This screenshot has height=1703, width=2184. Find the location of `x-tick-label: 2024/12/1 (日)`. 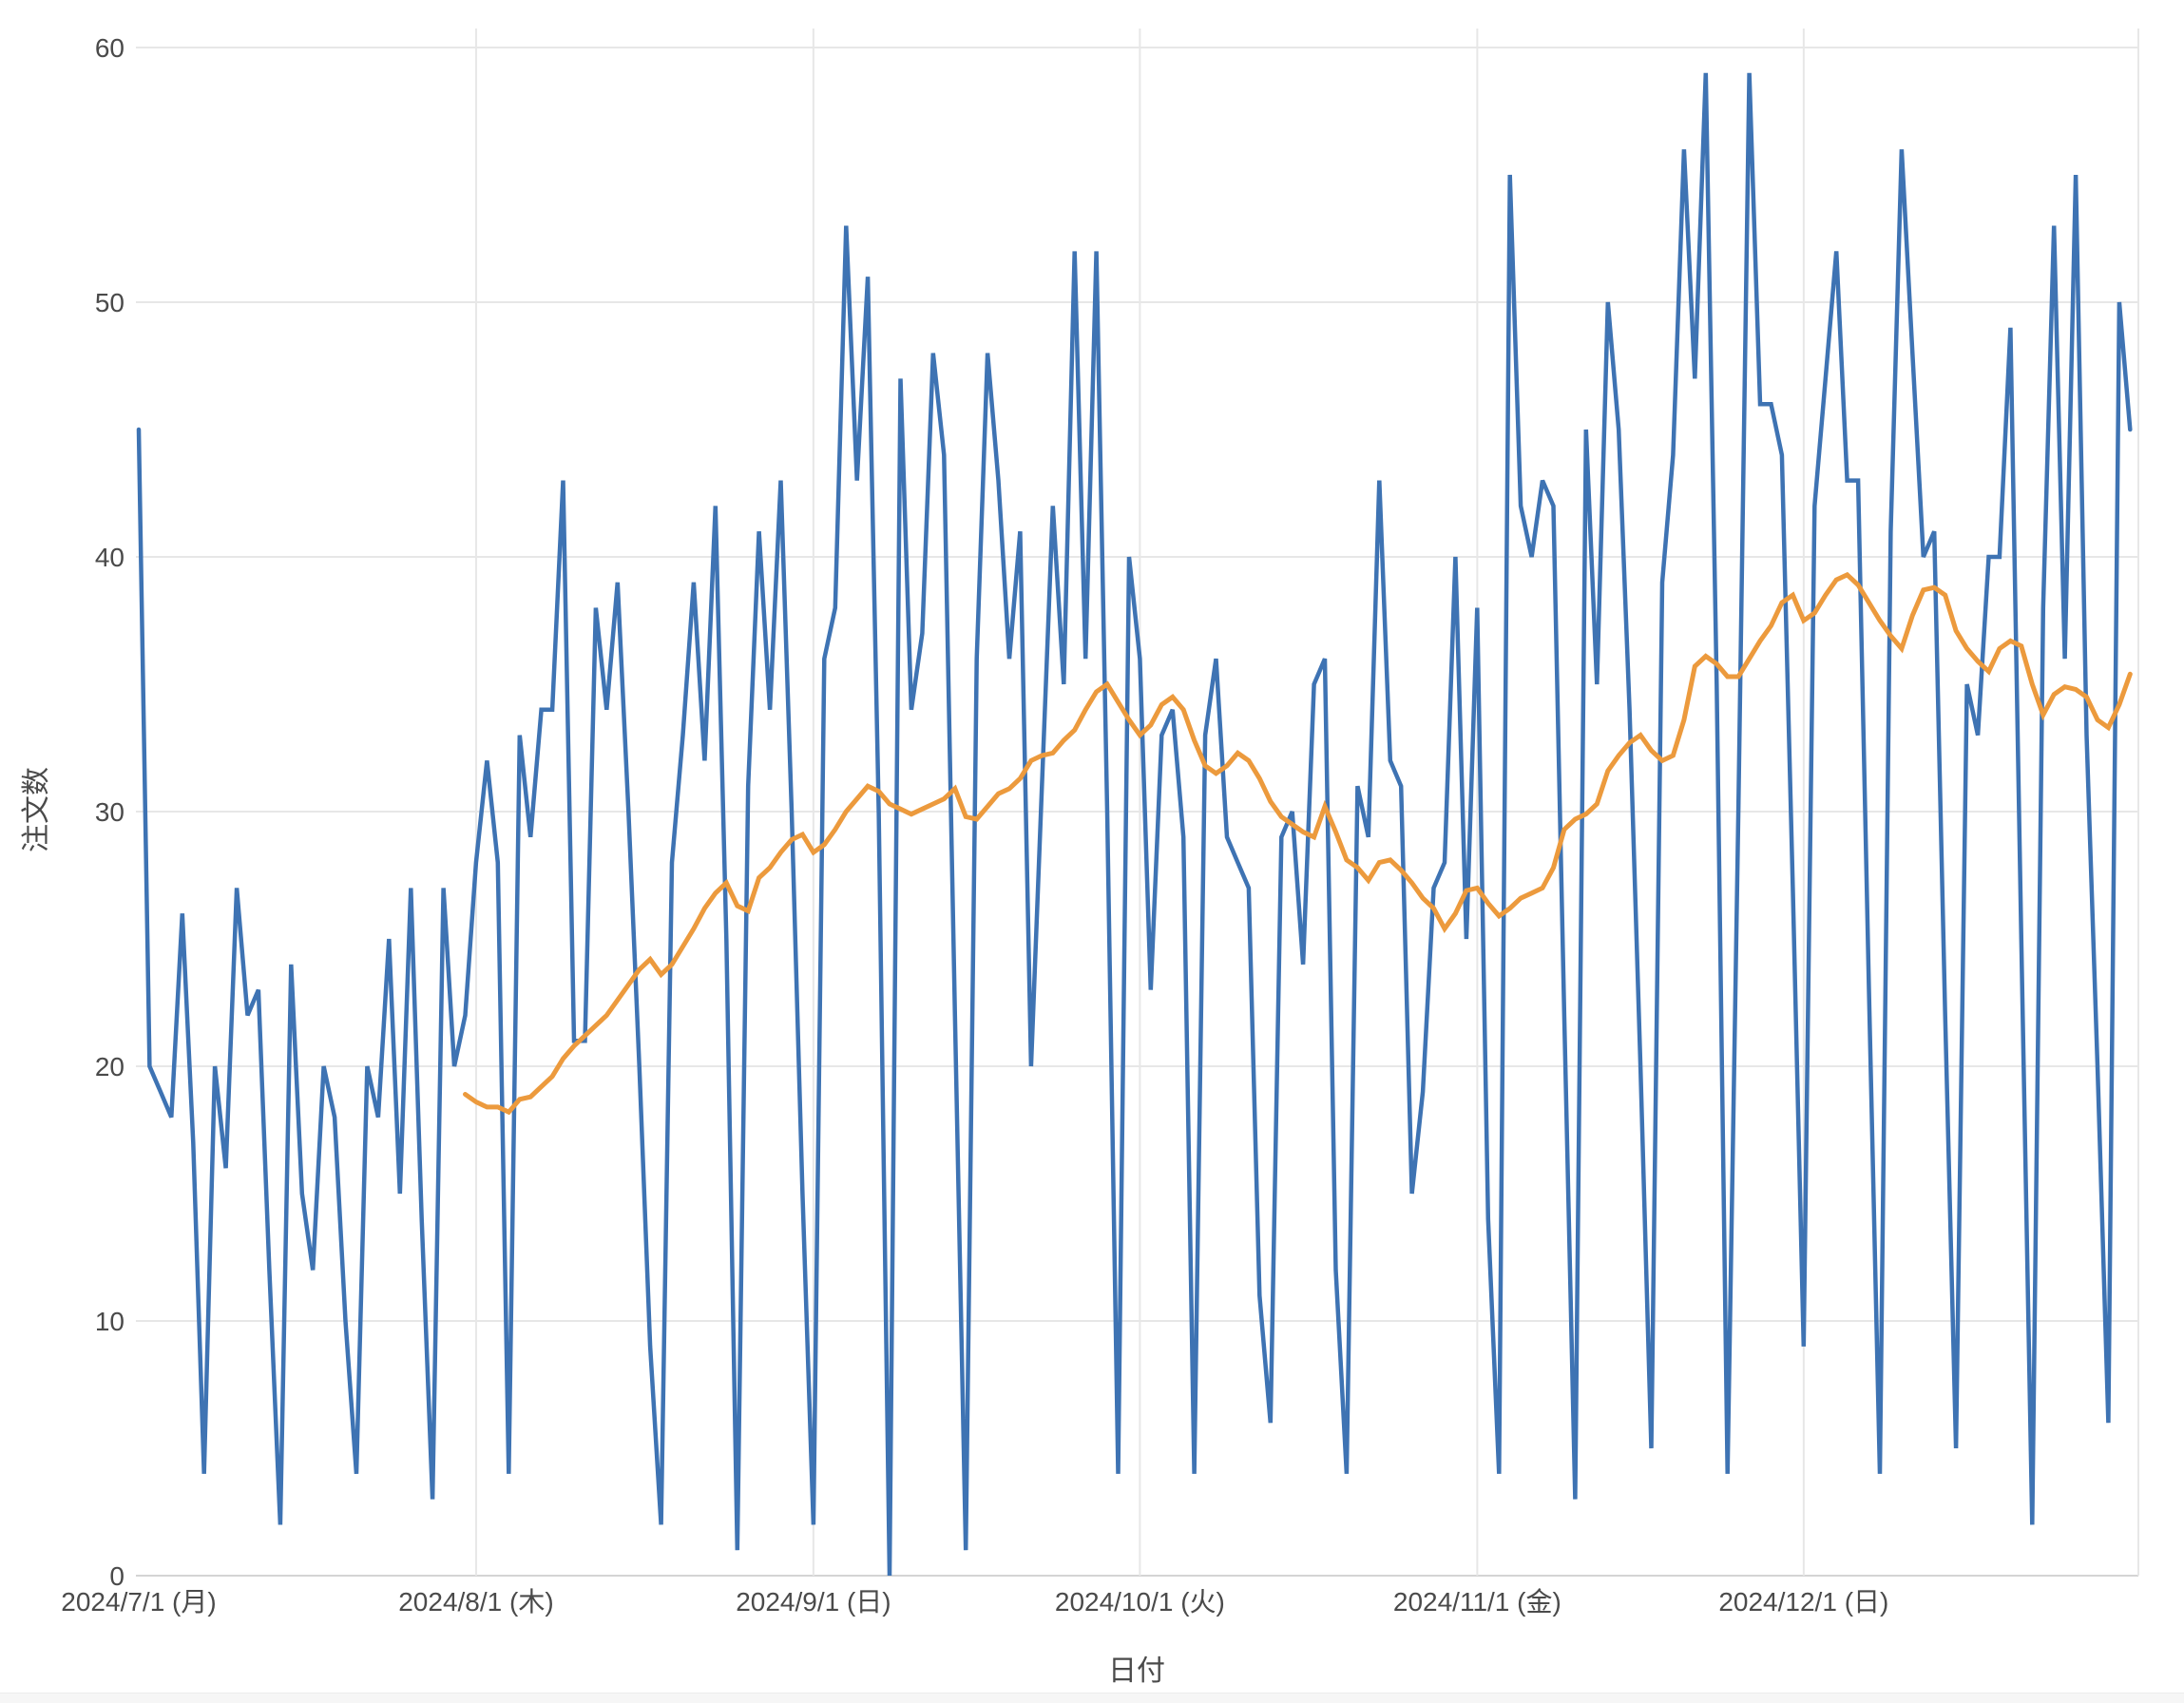

x-tick-label: 2024/12/1 (日) is located at coordinates (1803, 1602).